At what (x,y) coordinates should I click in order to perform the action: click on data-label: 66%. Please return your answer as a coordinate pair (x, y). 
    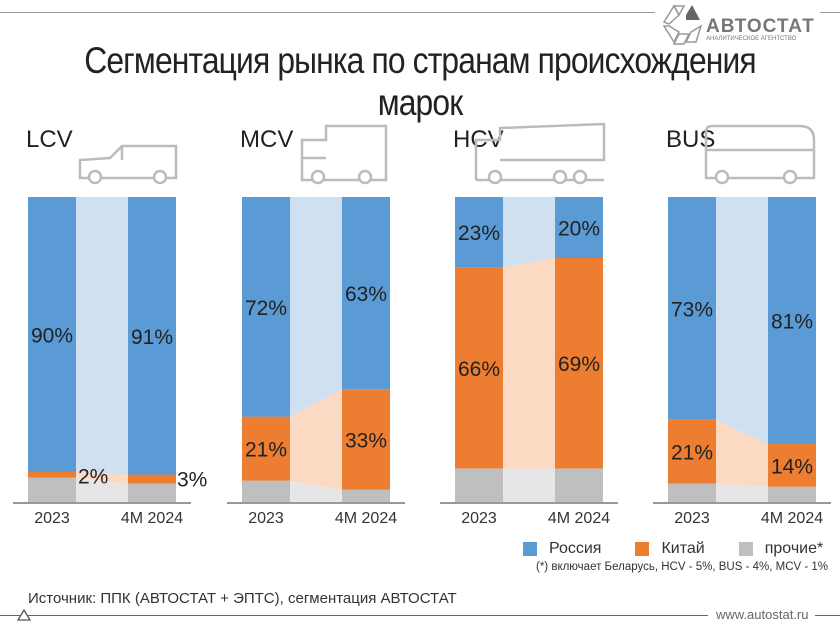
    Looking at the image, I should click on (479, 369).